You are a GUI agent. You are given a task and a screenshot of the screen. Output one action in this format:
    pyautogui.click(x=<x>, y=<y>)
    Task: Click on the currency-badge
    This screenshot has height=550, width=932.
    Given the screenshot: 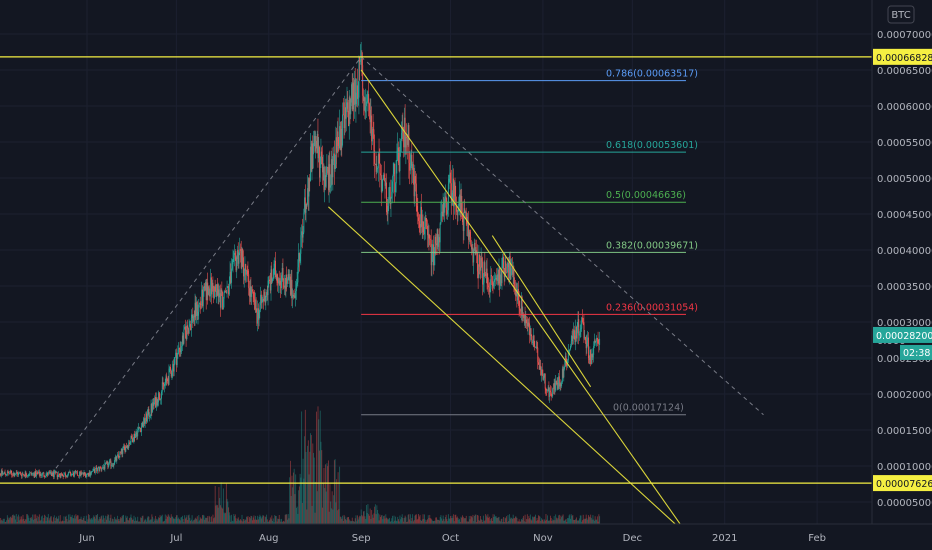 What is the action you would take?
    pyautogui.click(x=901, y=14)
    